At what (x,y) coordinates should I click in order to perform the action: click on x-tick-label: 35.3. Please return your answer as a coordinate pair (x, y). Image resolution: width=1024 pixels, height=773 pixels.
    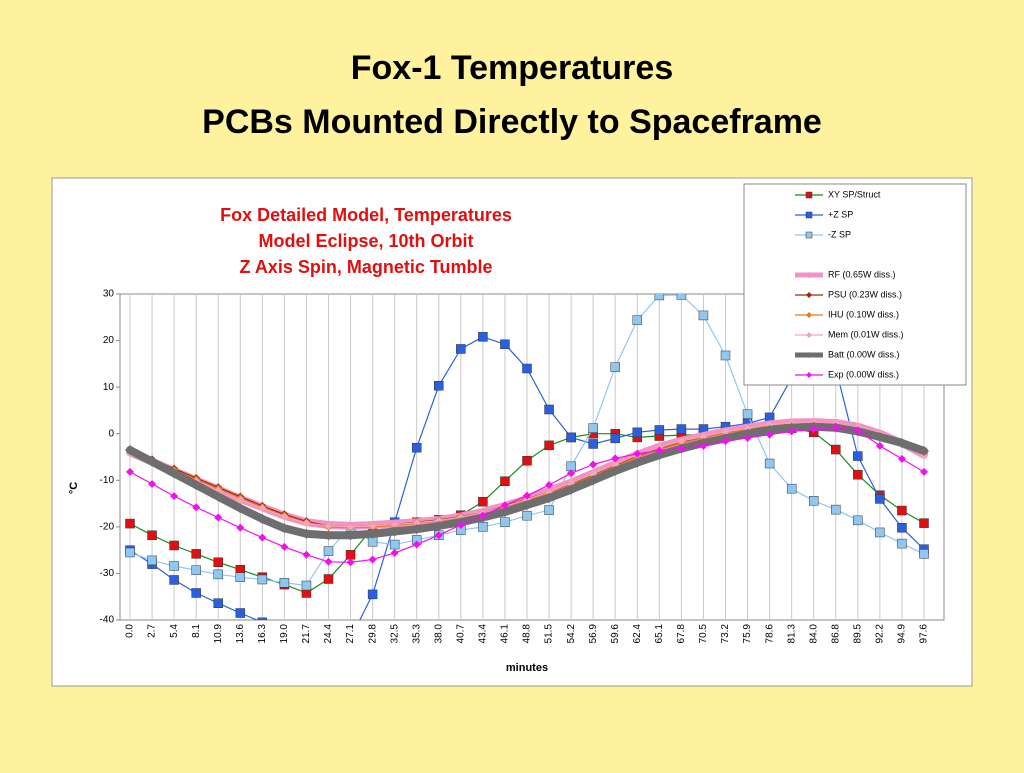
    Looking at the image, I should click on (416, 634).